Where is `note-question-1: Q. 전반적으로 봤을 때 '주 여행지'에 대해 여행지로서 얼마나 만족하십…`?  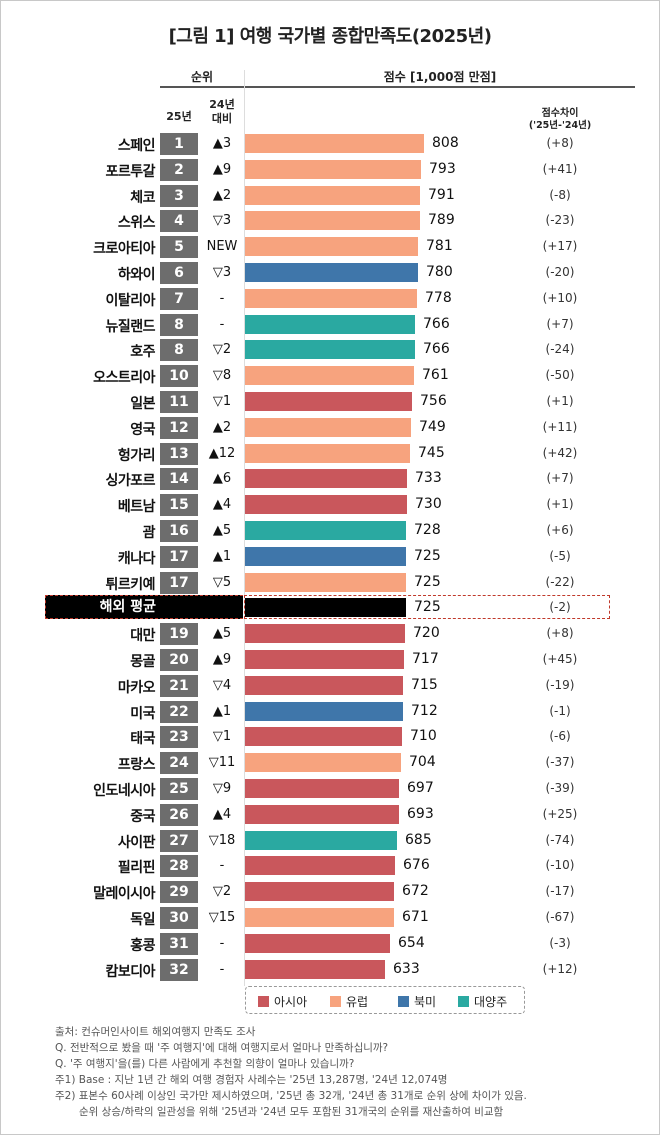 note-question-1: Q. 전반적으로 봤을 때 '주 여행지'에 대해 여행지로서 얼마나 만족하십… is located at coordinates (222, 1048).